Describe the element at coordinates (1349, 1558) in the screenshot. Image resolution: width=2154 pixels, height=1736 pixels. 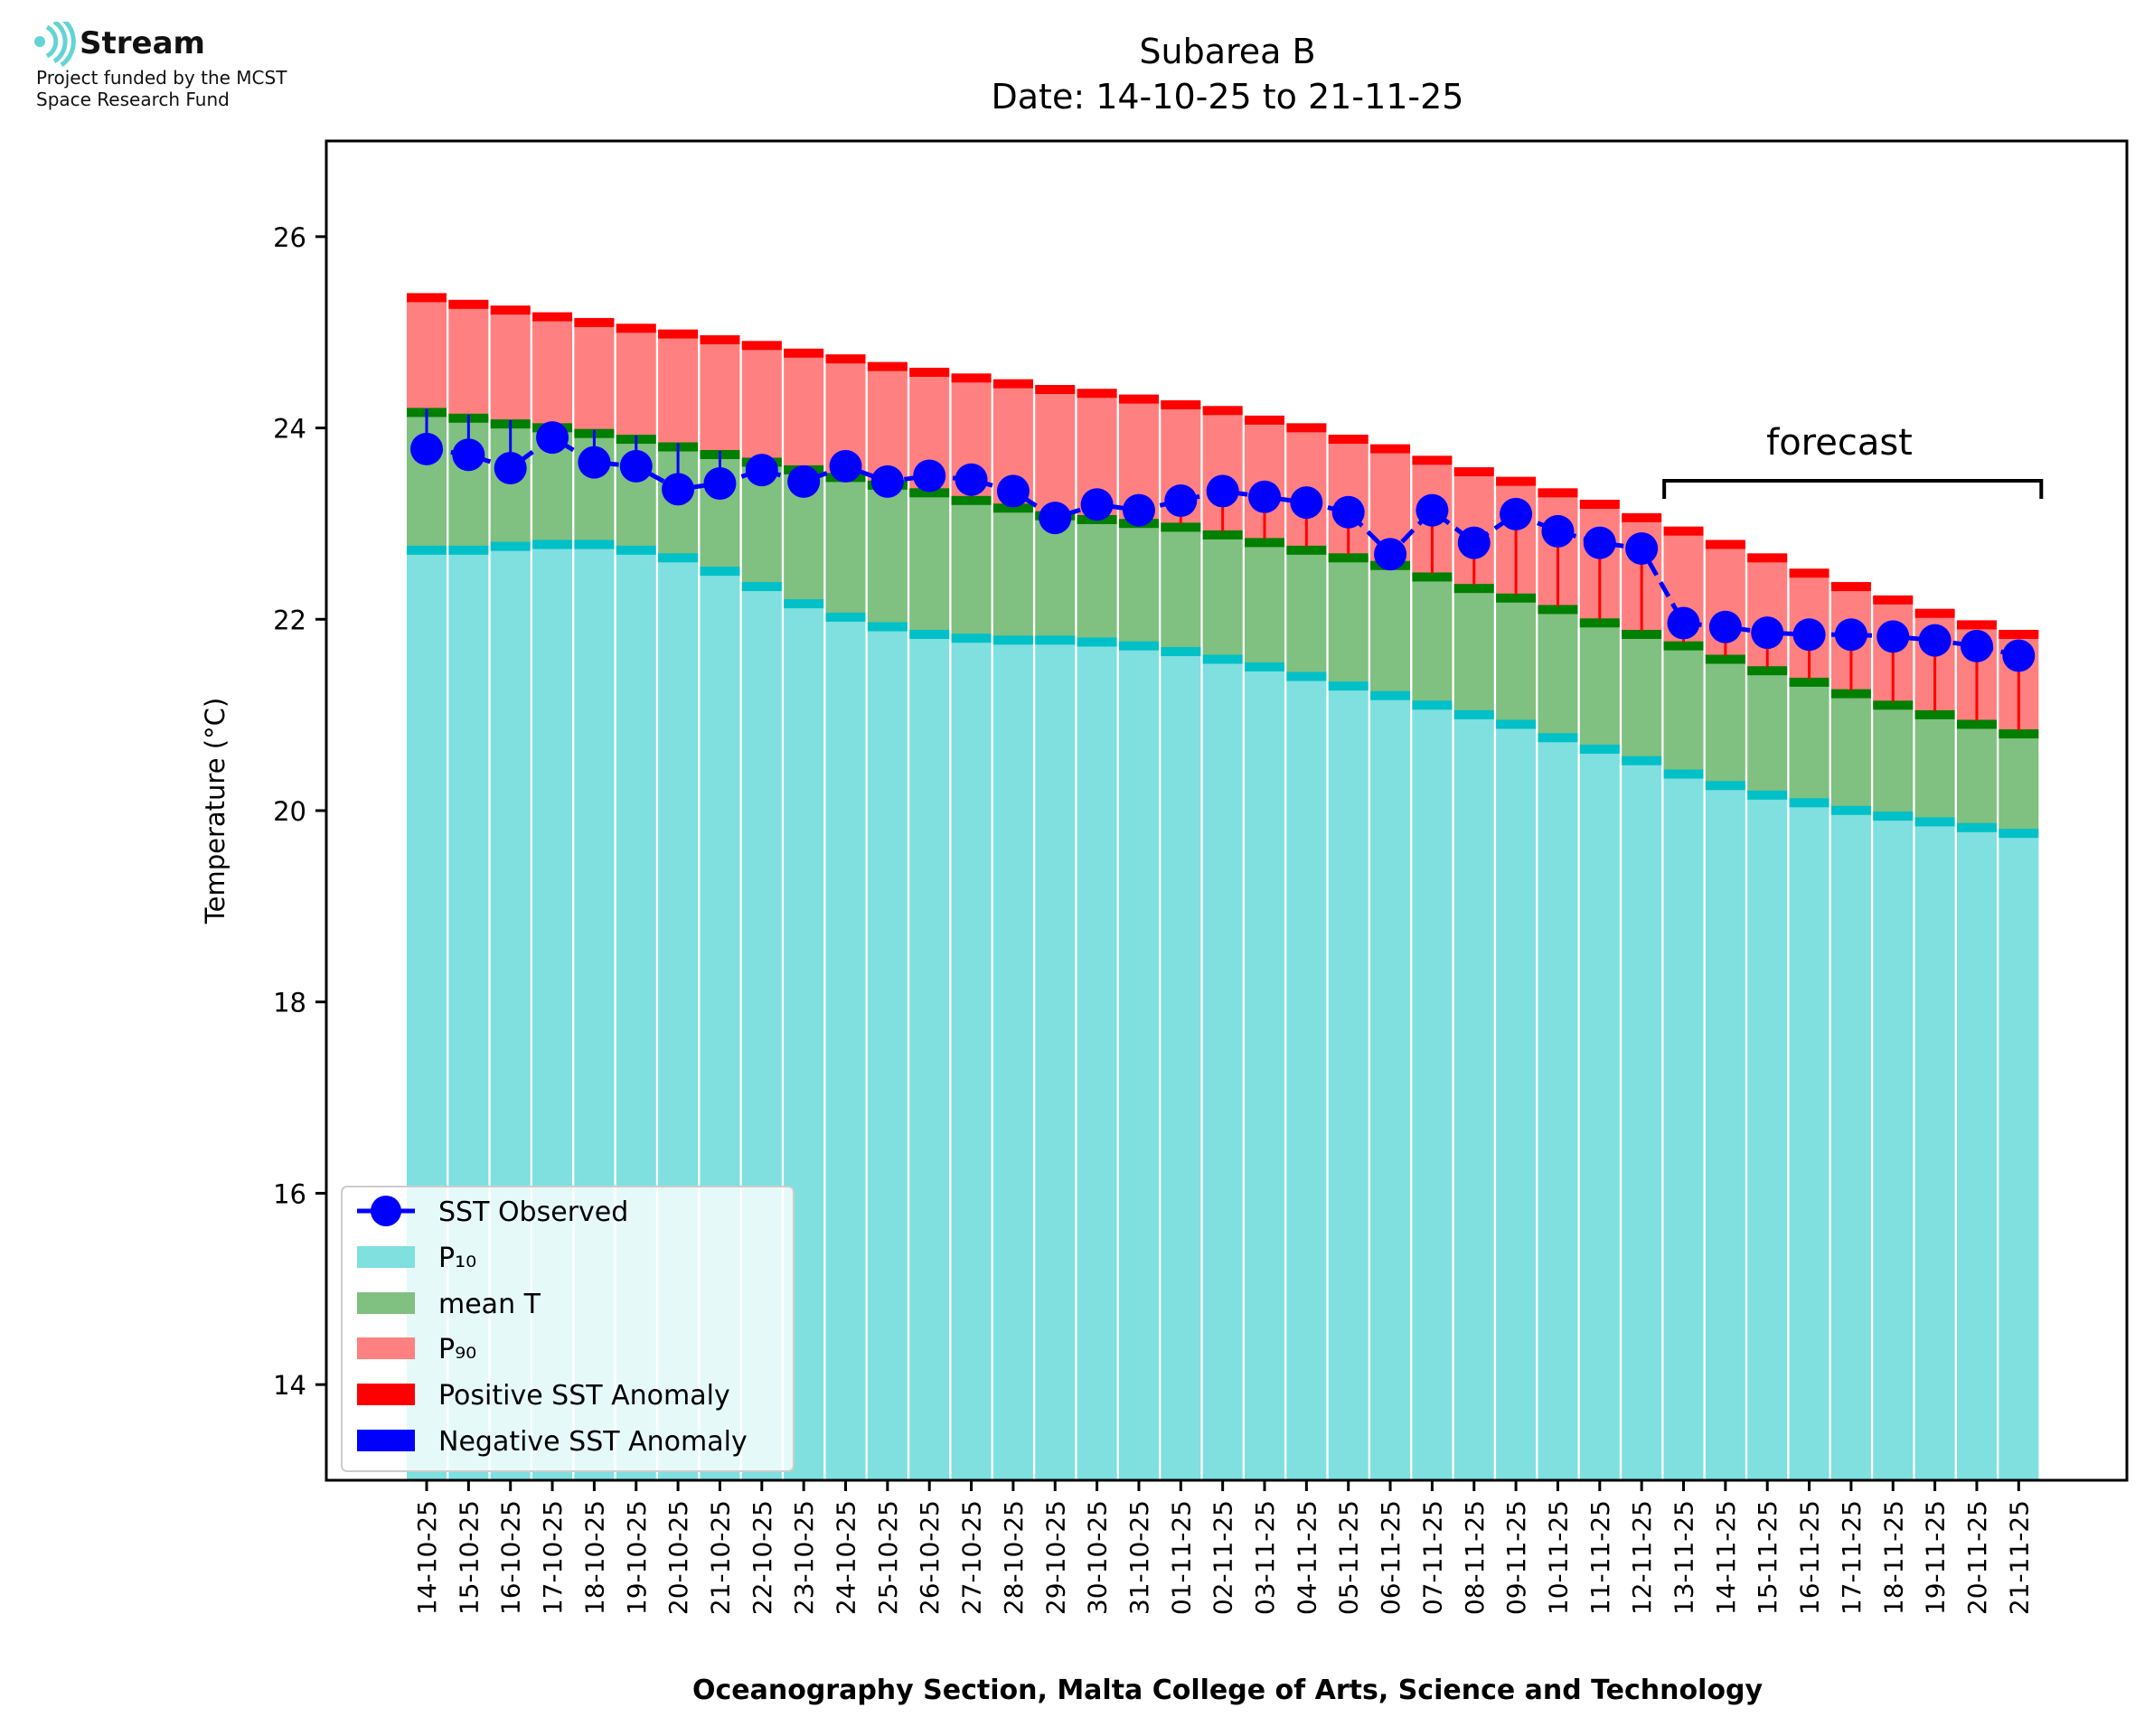
I see `x-tick-label: 05-11-25` at that location.